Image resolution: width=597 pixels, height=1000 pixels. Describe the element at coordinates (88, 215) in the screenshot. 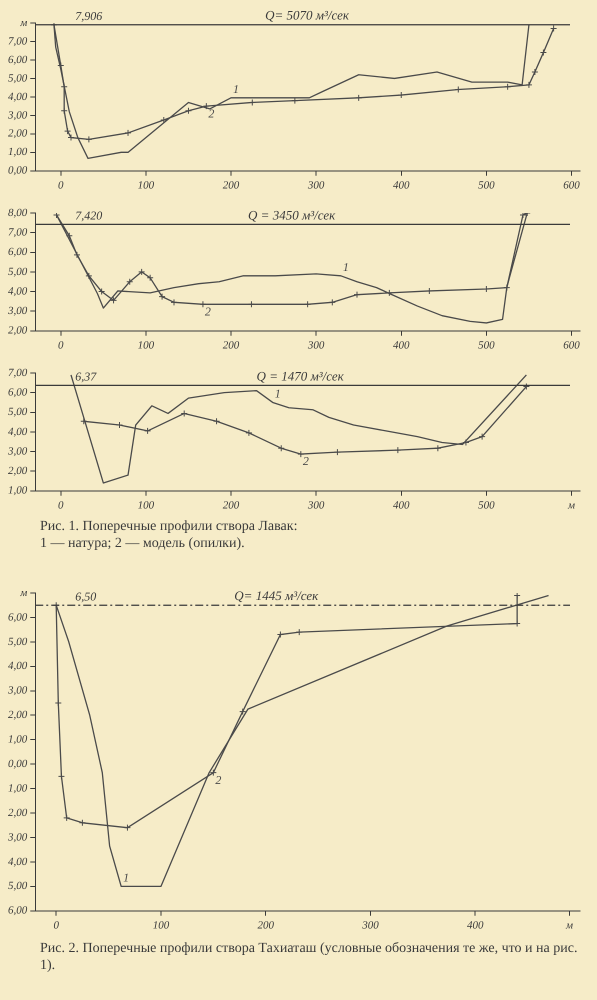

I see `ref-line-label: 7,420` at that location.